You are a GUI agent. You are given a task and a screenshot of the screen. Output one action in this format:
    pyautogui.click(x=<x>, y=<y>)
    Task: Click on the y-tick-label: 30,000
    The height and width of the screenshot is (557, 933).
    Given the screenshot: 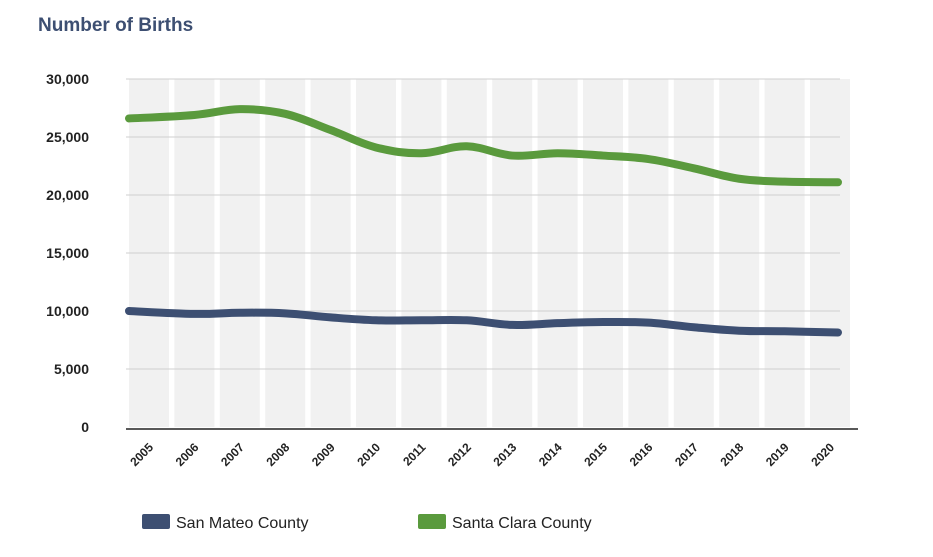 What is the action you would take?
    pyautogui.click(x=67, y=79)
    